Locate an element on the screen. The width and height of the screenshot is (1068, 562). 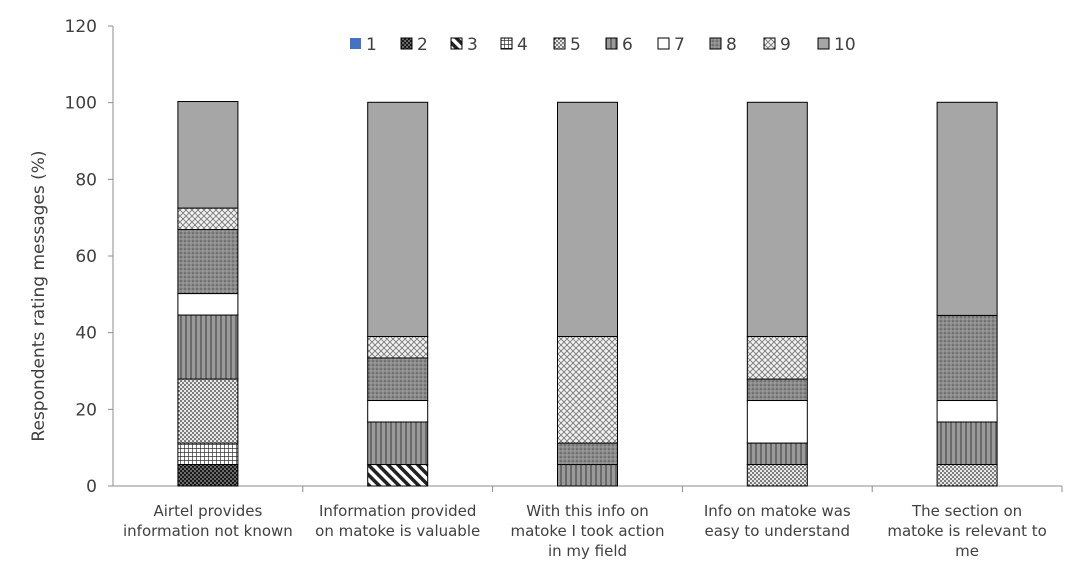
legend-label: 6 is located at coordinates (627, 45).